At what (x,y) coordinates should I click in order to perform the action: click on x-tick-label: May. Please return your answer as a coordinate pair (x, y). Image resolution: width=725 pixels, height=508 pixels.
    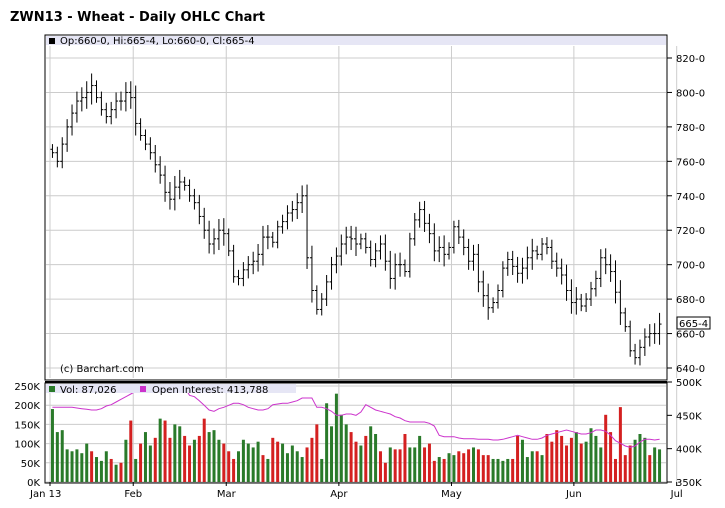
    Looking at the image, I should click on (451, 494).